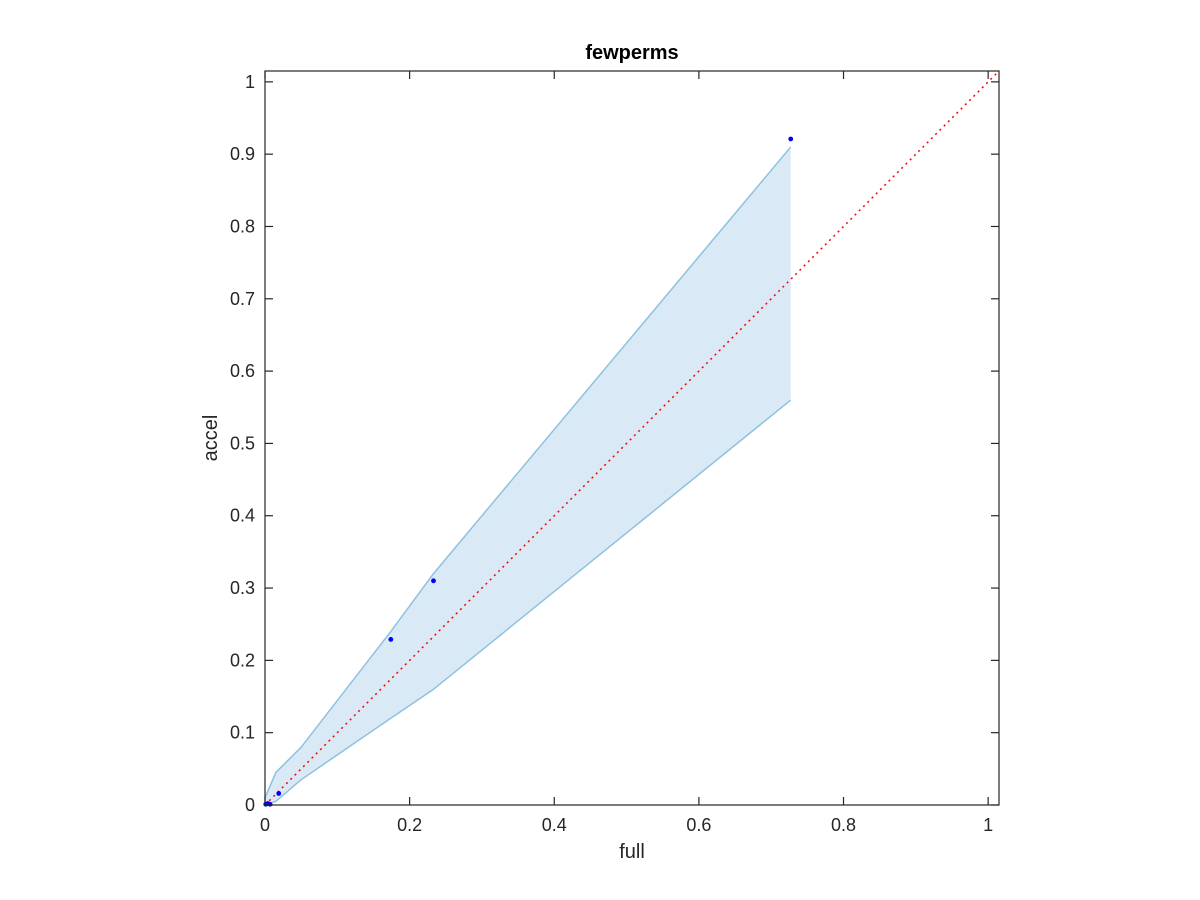 Image resolution: width=1200 pixels, height=900 pixels. I want to click on y-tick-label: 0.6, so click(242, 371).